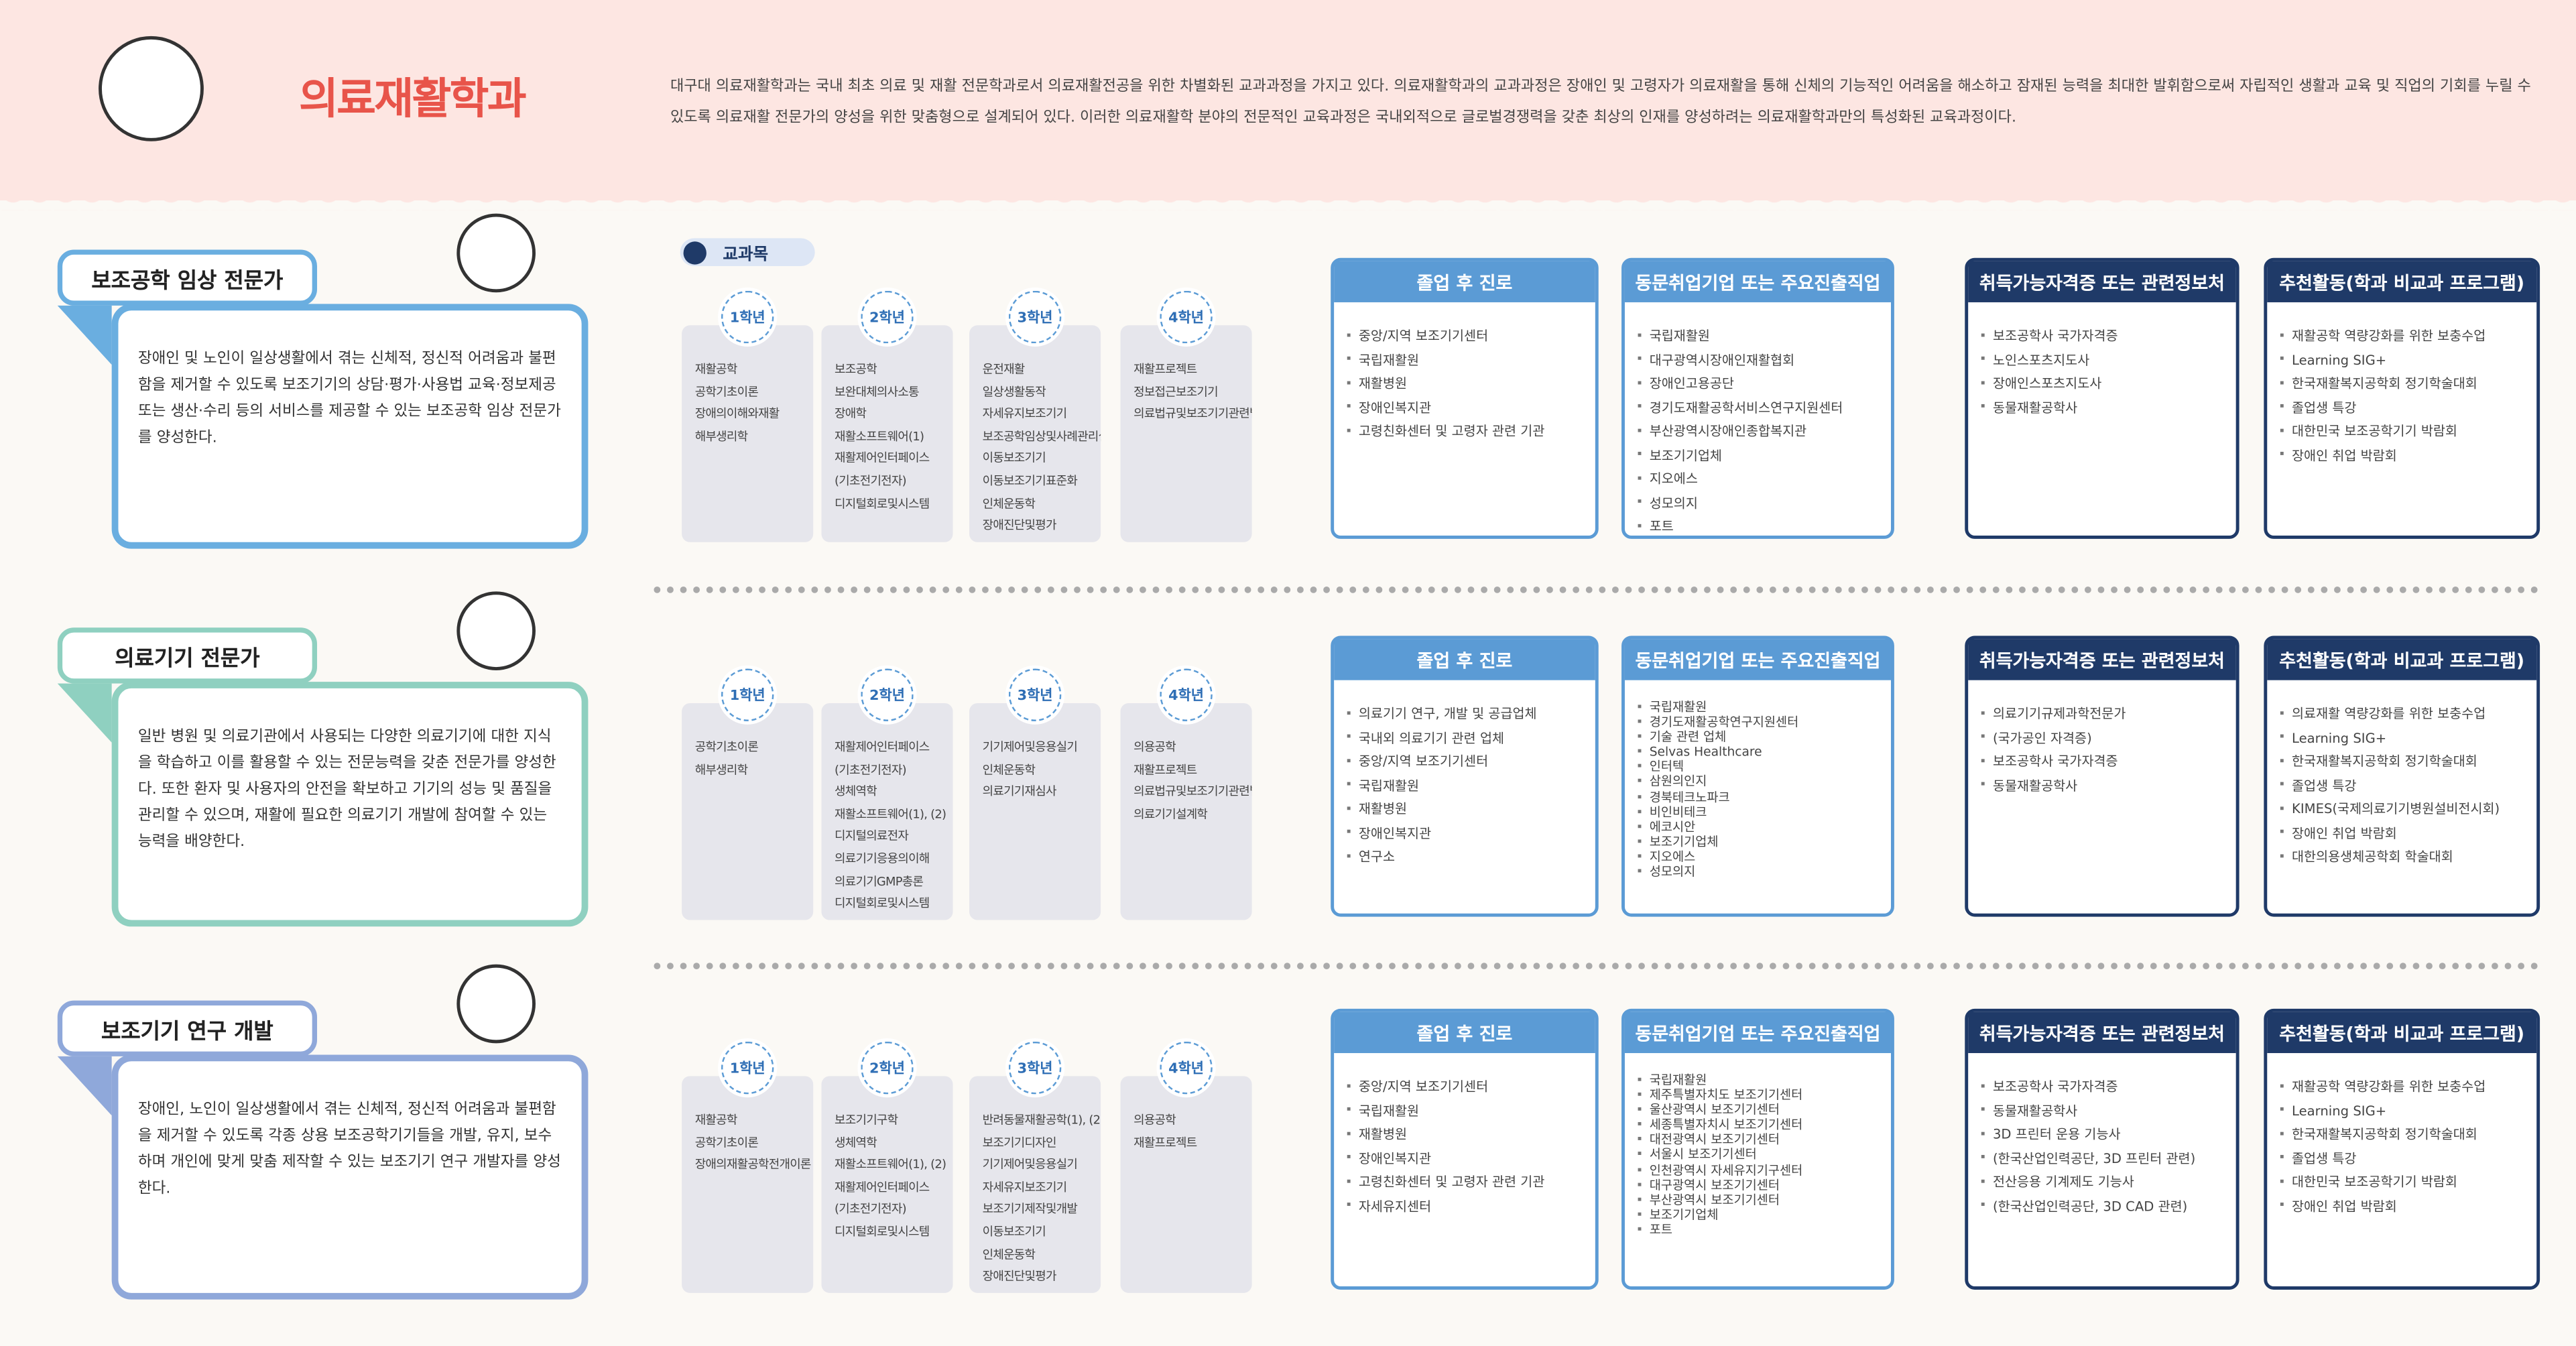  I want to click on box-item: 재활병원, so click(1471, 385).